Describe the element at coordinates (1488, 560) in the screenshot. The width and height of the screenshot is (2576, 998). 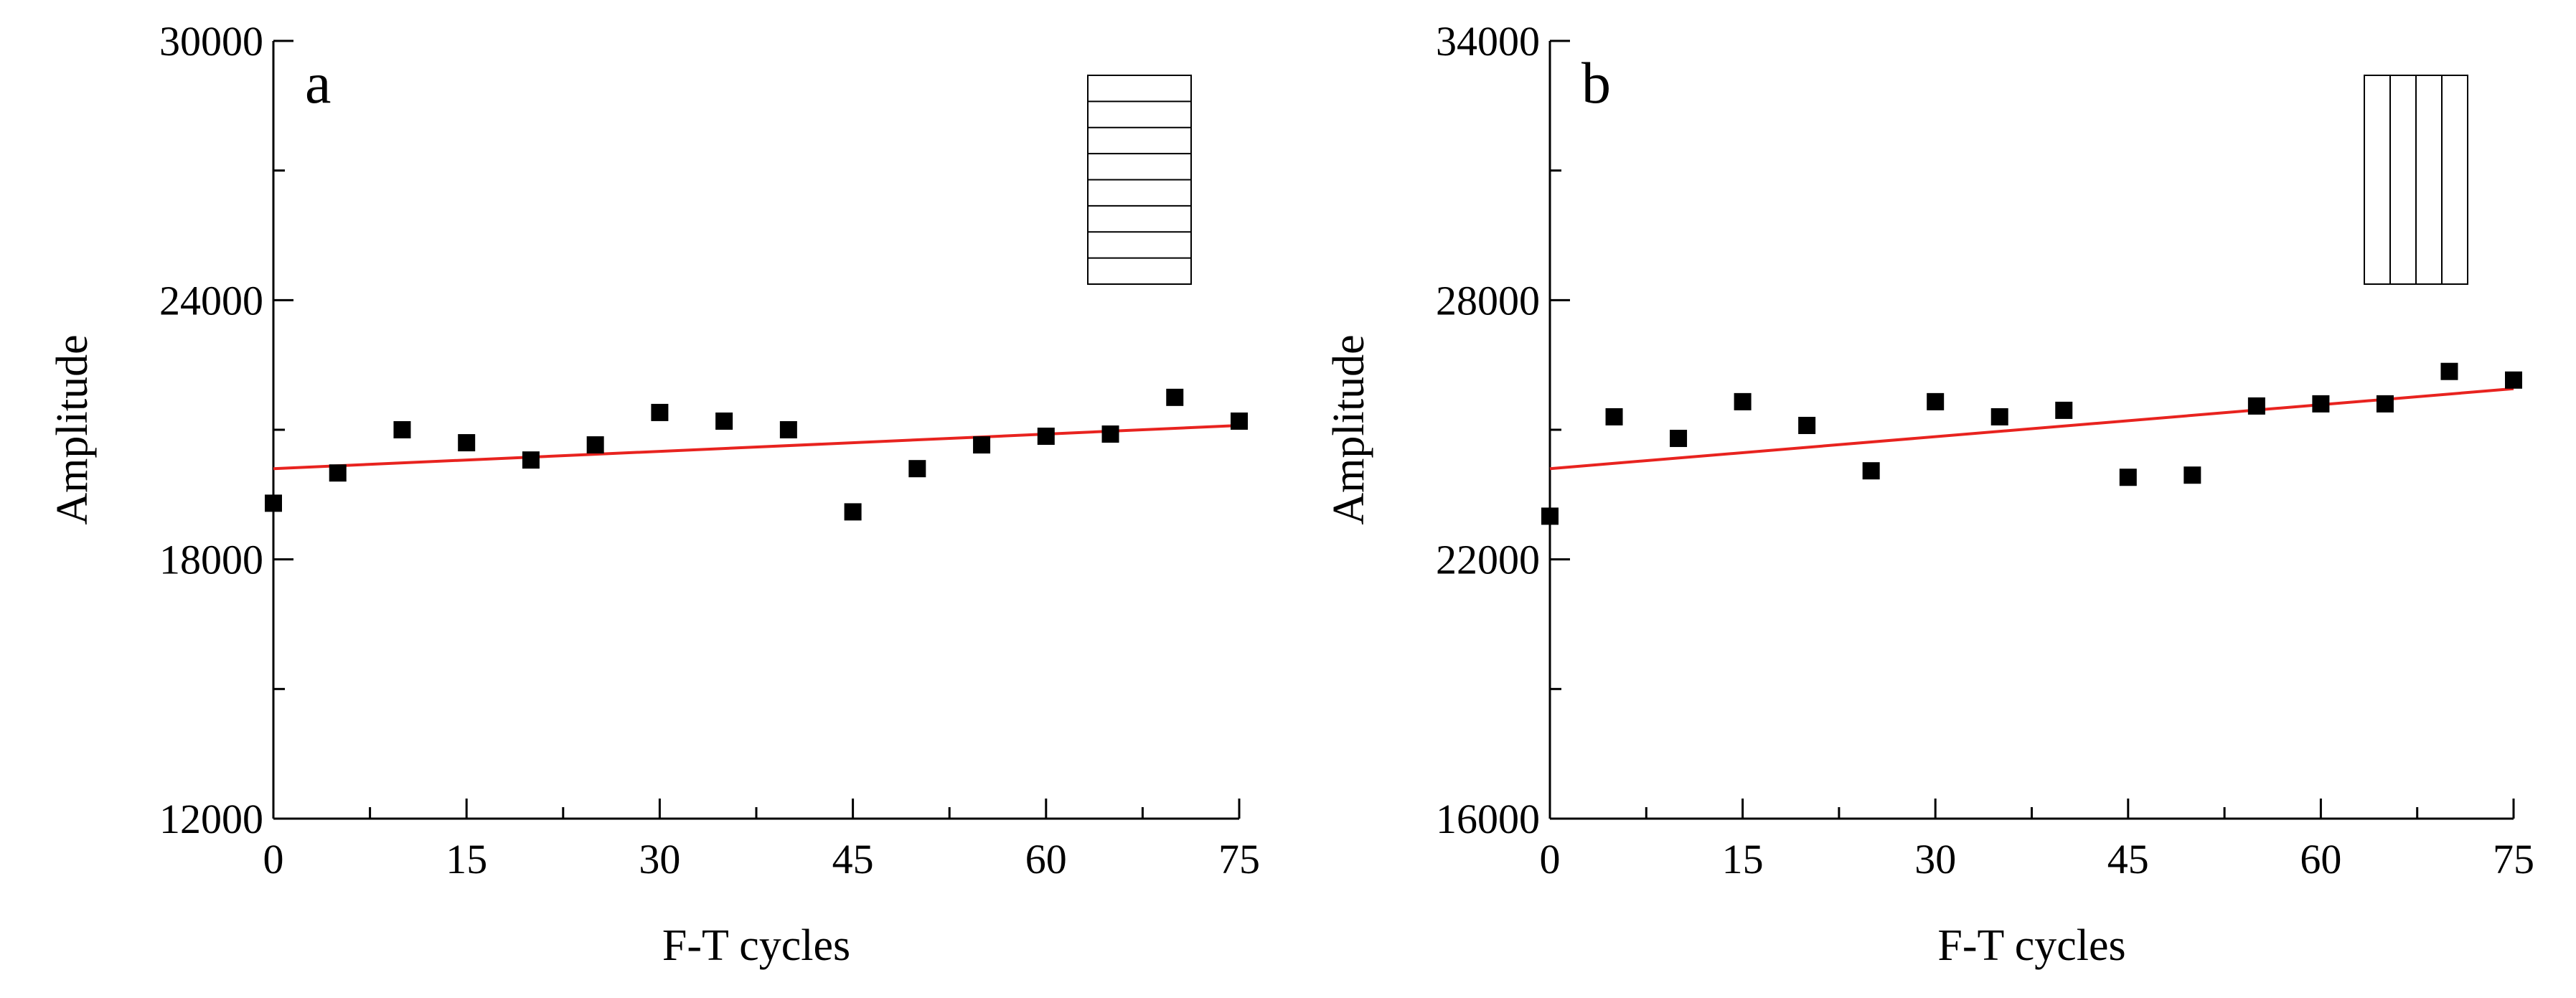
I see `y-tick-label: 22000` at that location.